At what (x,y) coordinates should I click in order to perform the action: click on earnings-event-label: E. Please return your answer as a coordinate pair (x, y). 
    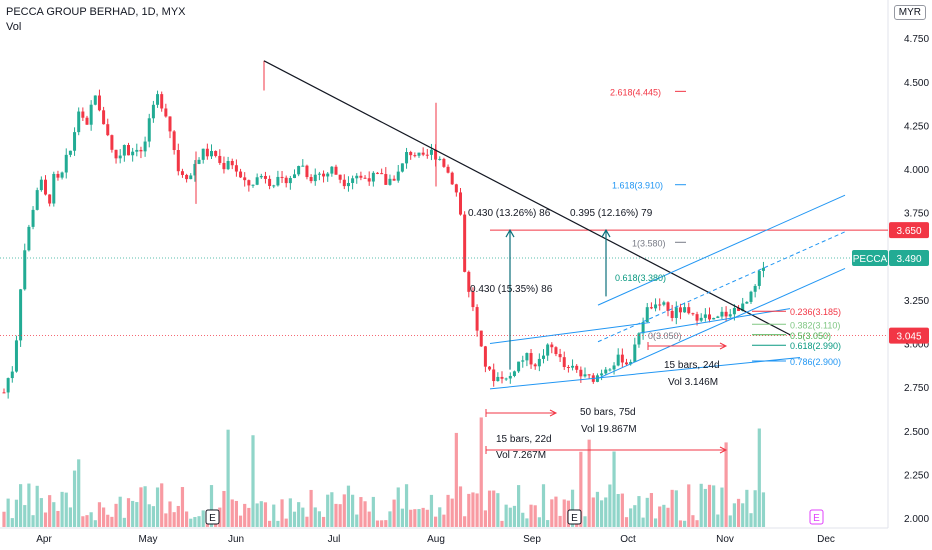
    Looking at the image, I should click on (816, 518).